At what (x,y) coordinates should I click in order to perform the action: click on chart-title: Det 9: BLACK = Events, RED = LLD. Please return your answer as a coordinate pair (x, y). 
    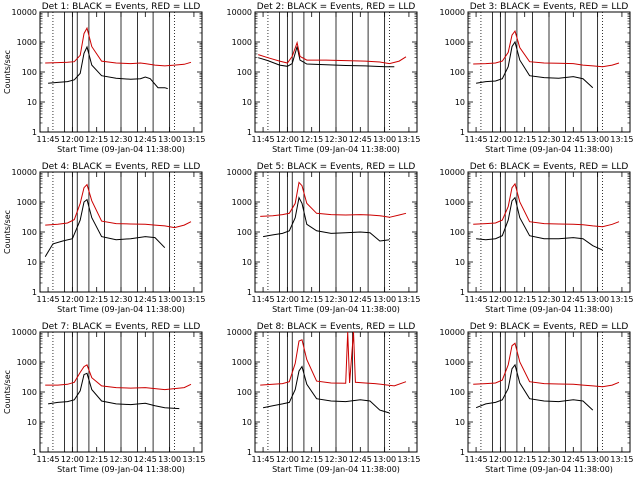
    Looking at the image, I should click on (549, 327).